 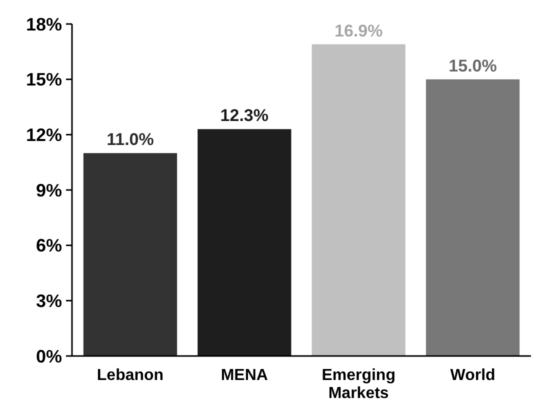 I want to click on x-tick-label: Lebanon, so click(x=130, y=375).